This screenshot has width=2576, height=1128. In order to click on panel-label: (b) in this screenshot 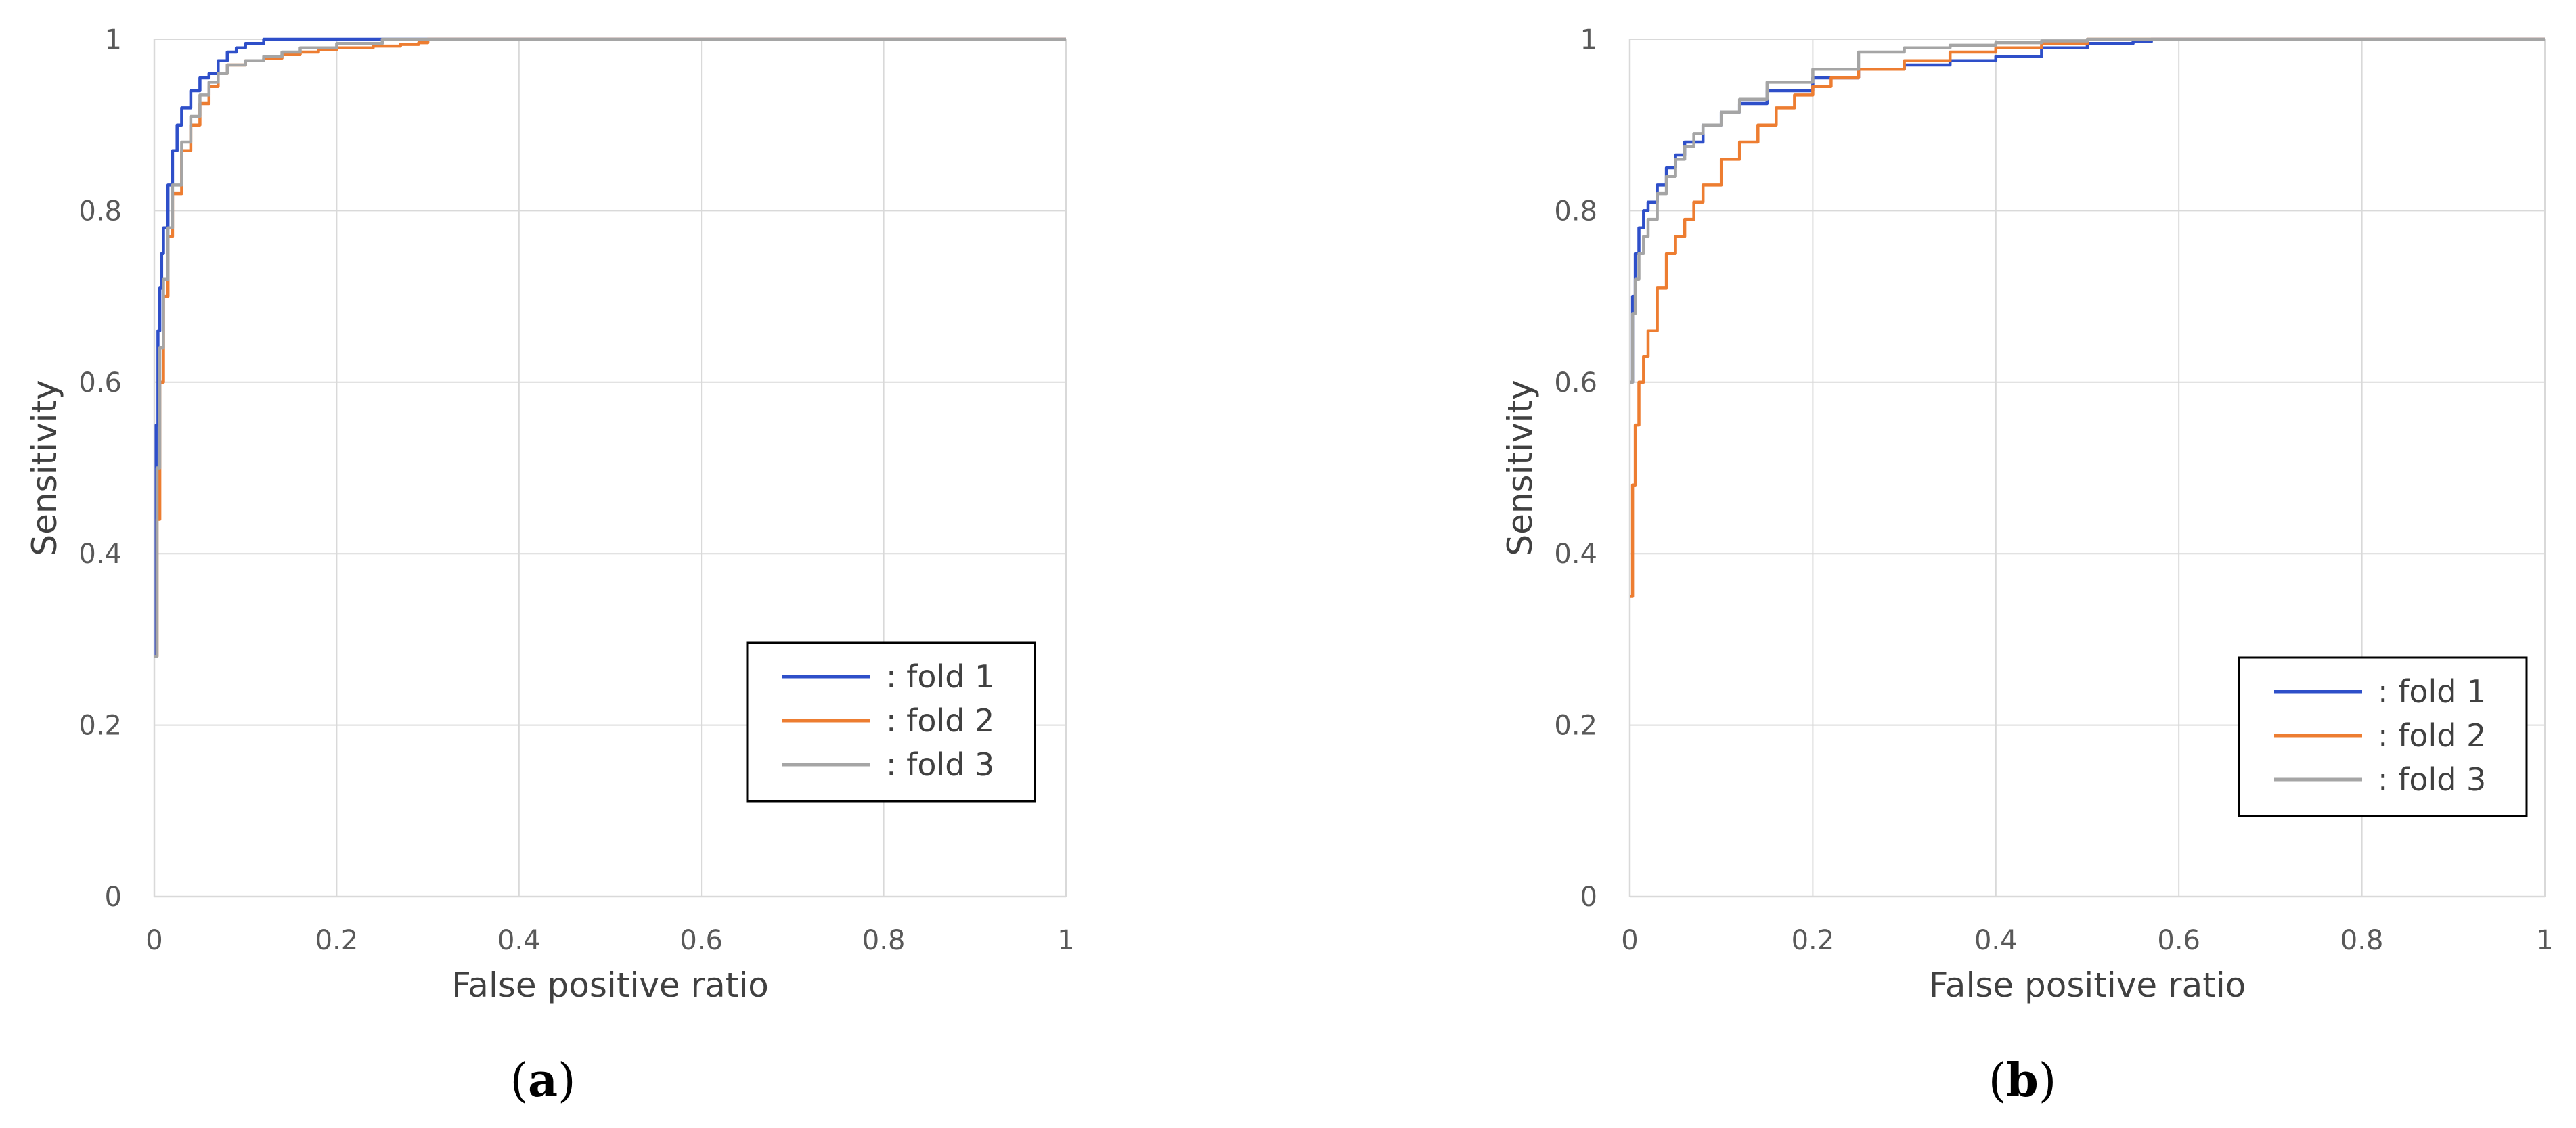, I will do `click(2023, 1081)`.